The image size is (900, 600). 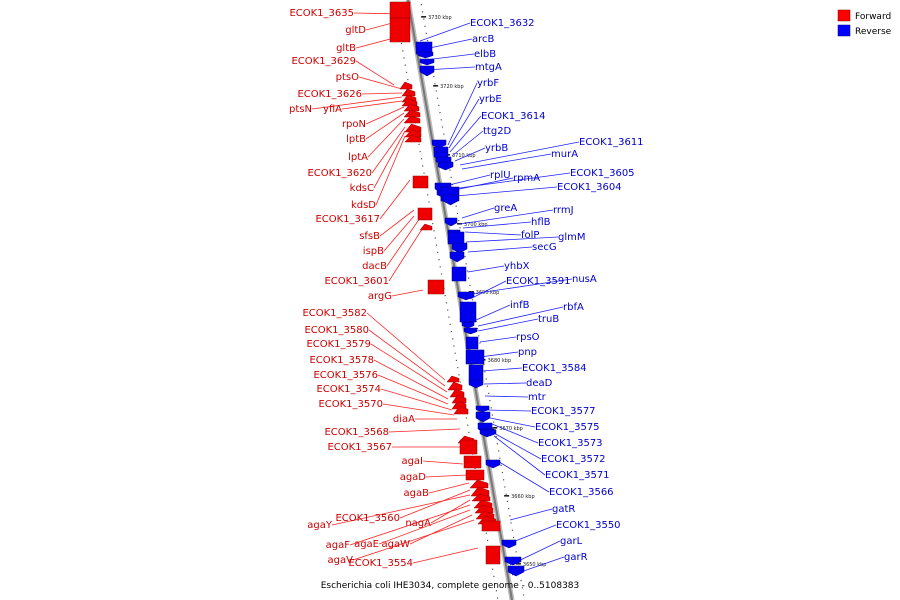 I want to click on legend-forward-label: Forward, so click(x=873, y=17).